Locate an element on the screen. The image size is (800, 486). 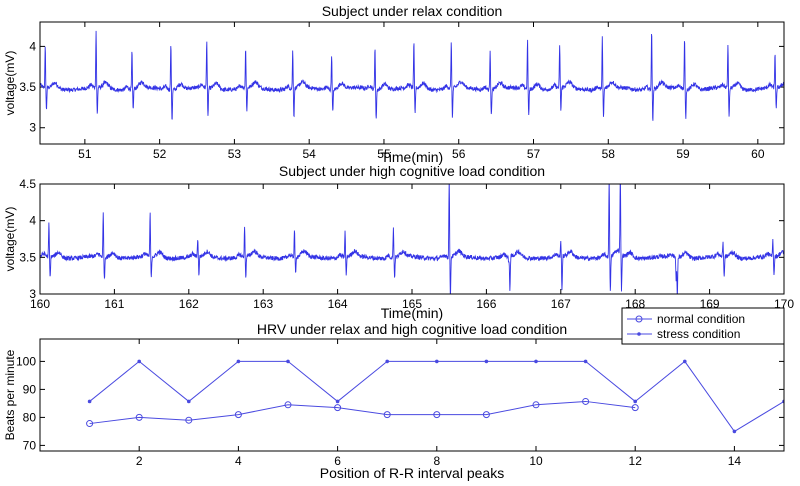
x-tick-label: 55 is located at coordinates (384, 154).